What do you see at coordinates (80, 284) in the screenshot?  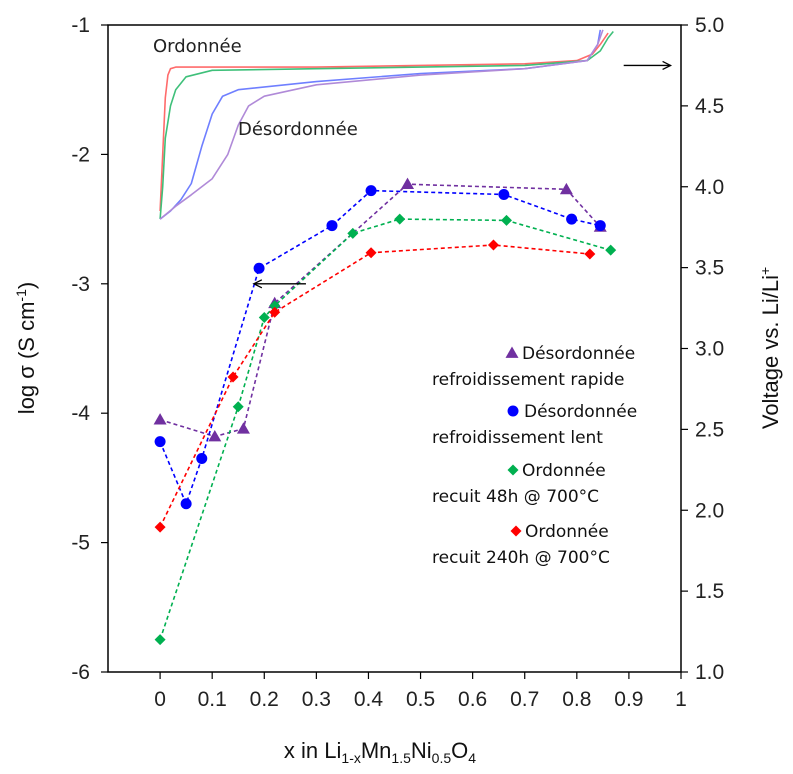 I see `y-tick-label: -3` at bounding box center [80, 284].